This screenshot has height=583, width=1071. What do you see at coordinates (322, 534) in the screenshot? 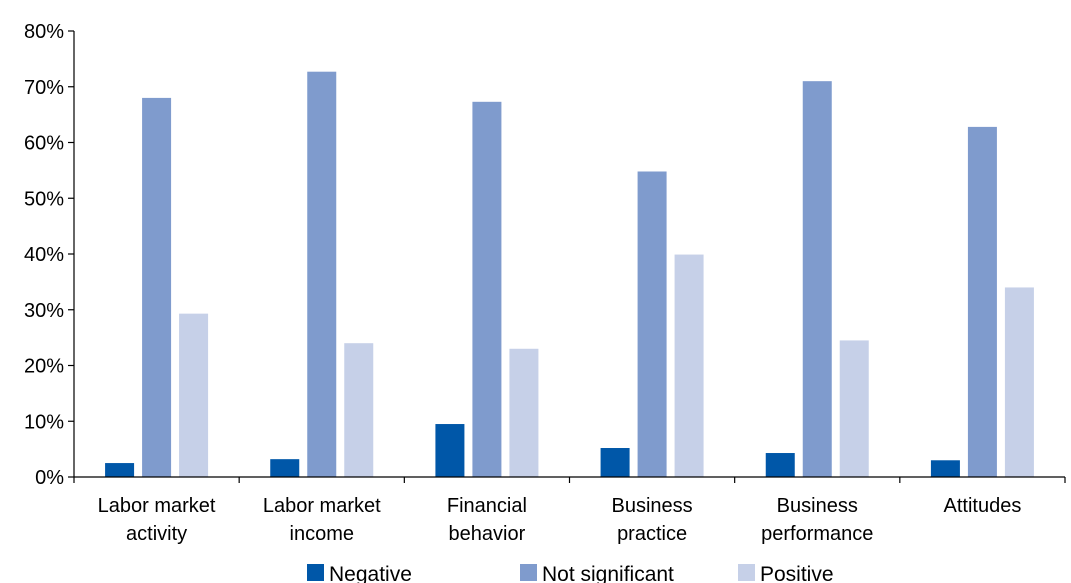
I see `x-category-label: income` at bounding box center [322, 534].